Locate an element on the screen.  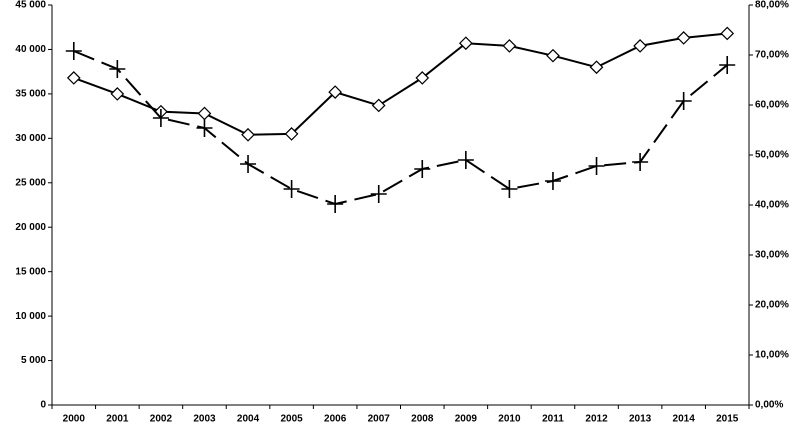
y2-tick-label: 50,00% is located at coordinates (772, 155).